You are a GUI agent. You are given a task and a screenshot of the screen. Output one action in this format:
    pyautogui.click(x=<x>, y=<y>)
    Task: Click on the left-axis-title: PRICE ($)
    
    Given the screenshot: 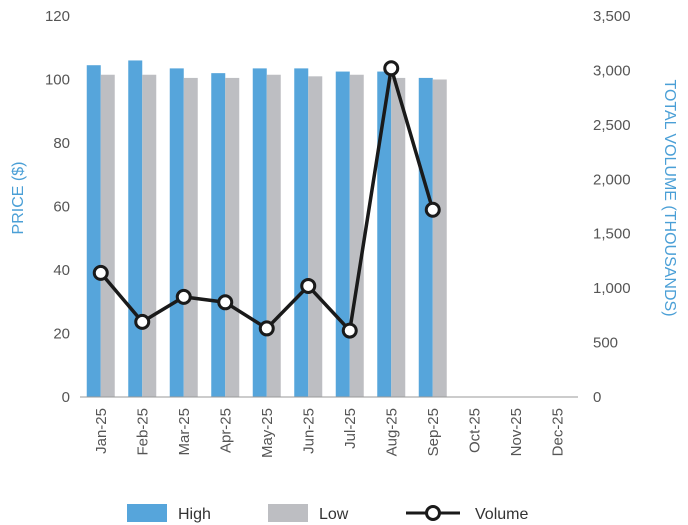 What is the action you would take?
    pyautogui.click(x=18, y=198)
    